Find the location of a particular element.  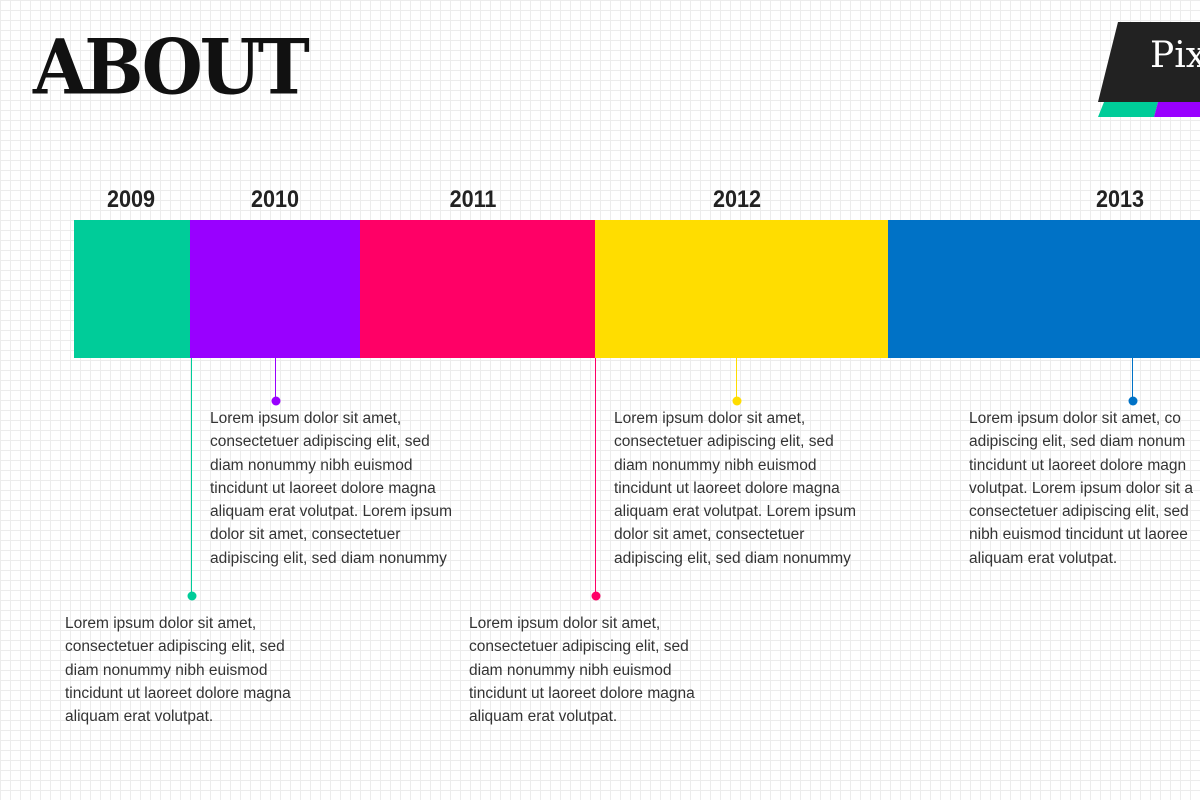

page-title: ABOUT is located at coordinates (171, 67).